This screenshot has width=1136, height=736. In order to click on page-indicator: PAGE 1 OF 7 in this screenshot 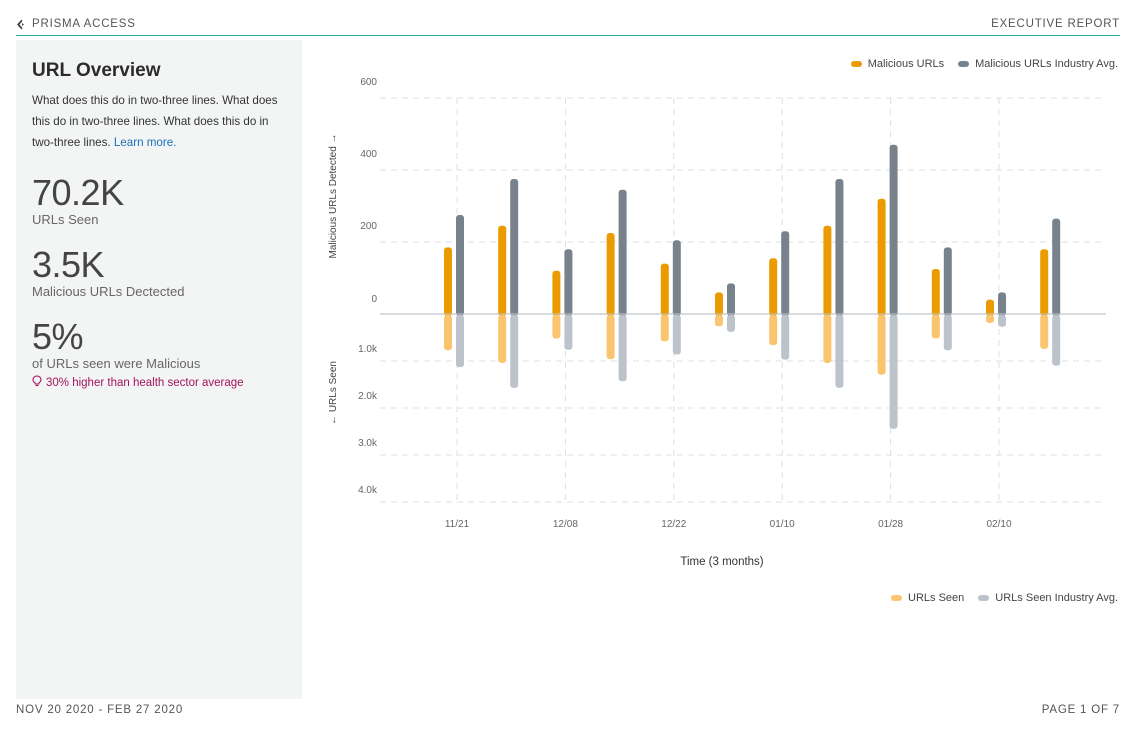, I will do `click(1080, 710)`.